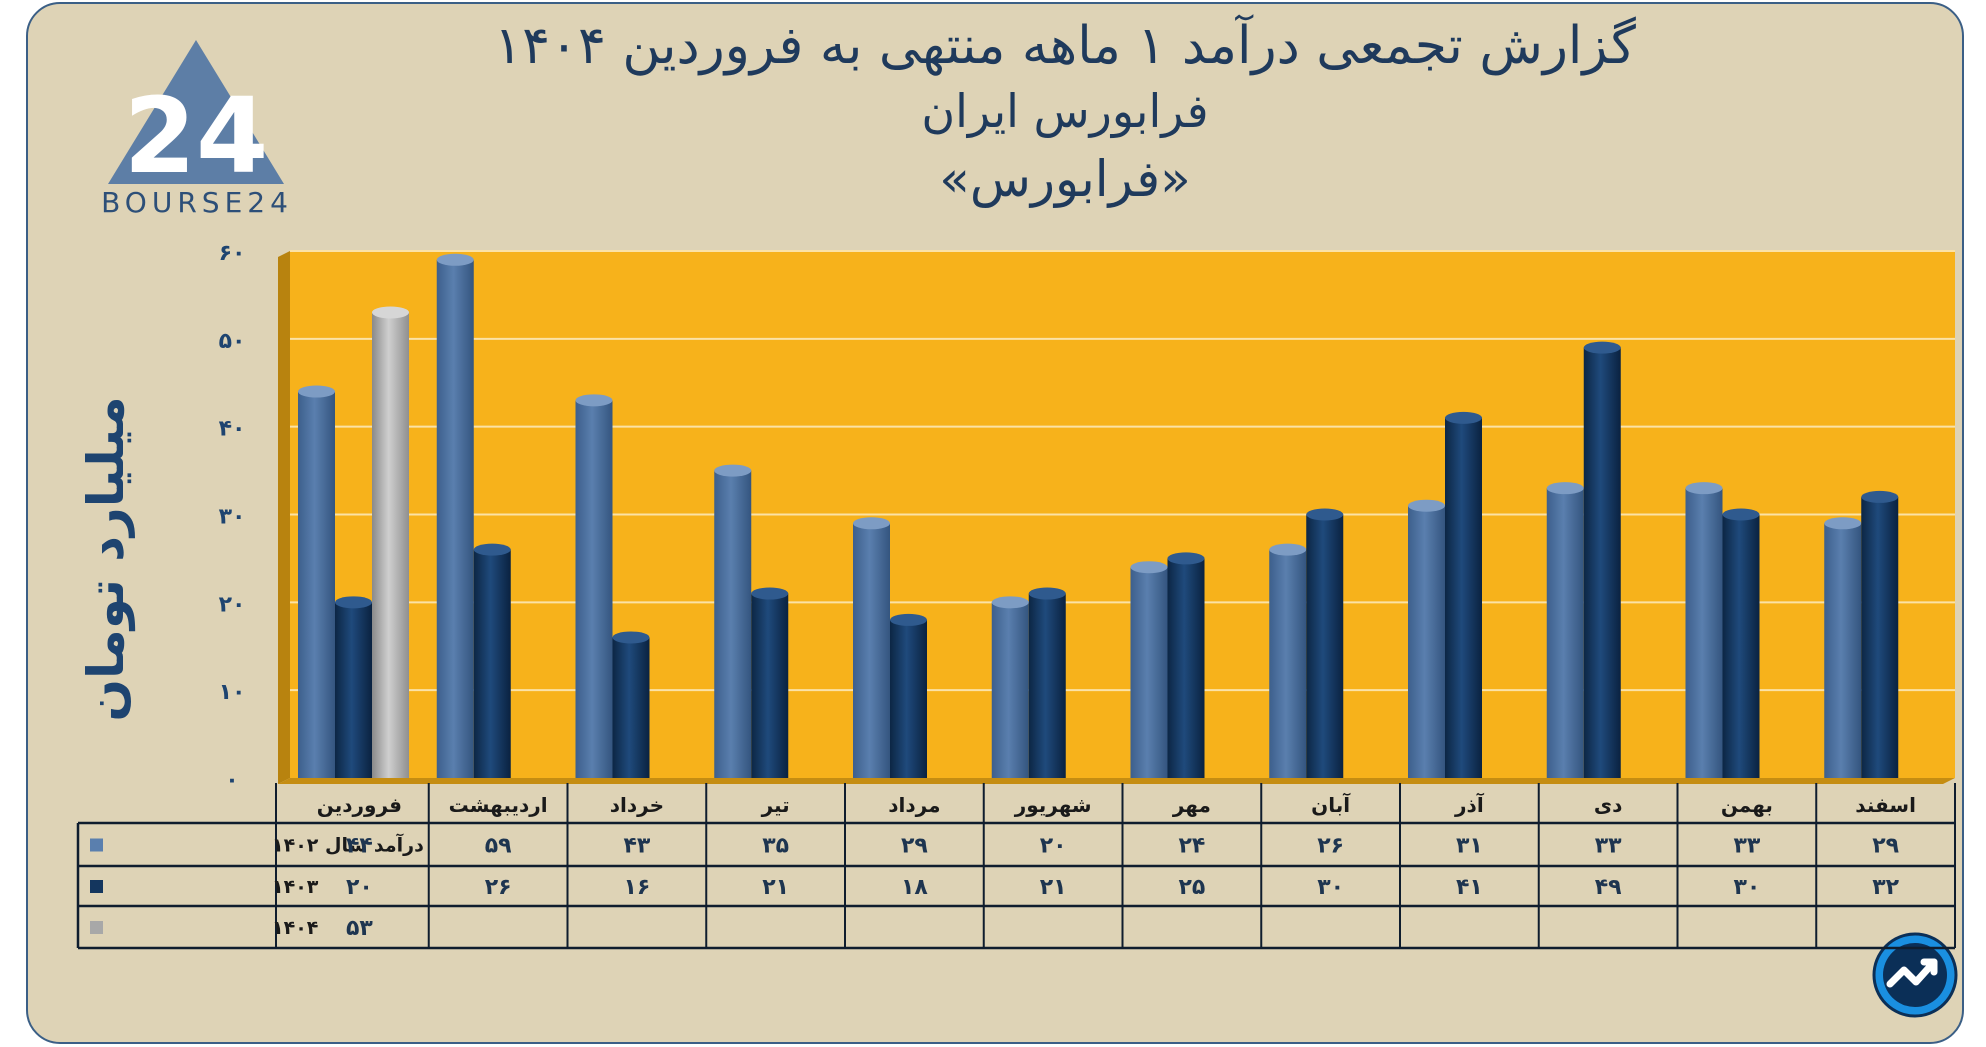 Image resolution: width=1986 pixels, height=1047 pixels. I want to click on bourse24-logo-icon: 24, so click(196, 118).